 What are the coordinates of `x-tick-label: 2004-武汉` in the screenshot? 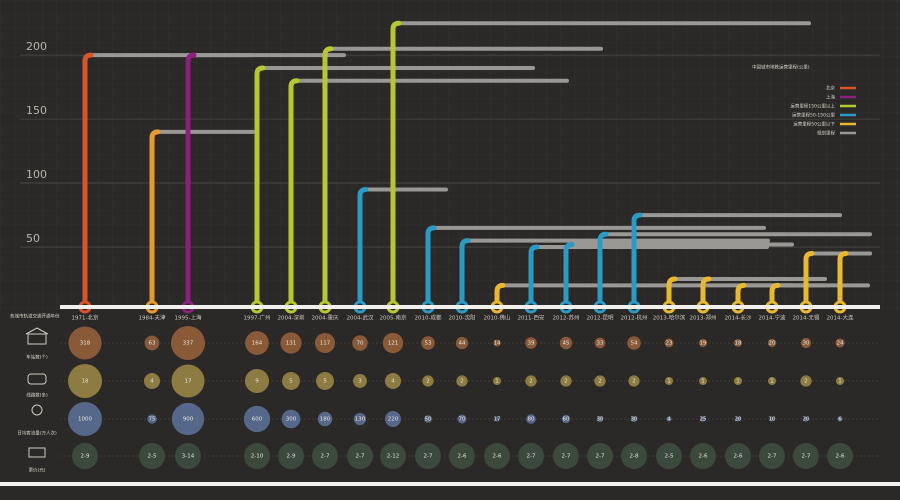 It's located at (360, 318).